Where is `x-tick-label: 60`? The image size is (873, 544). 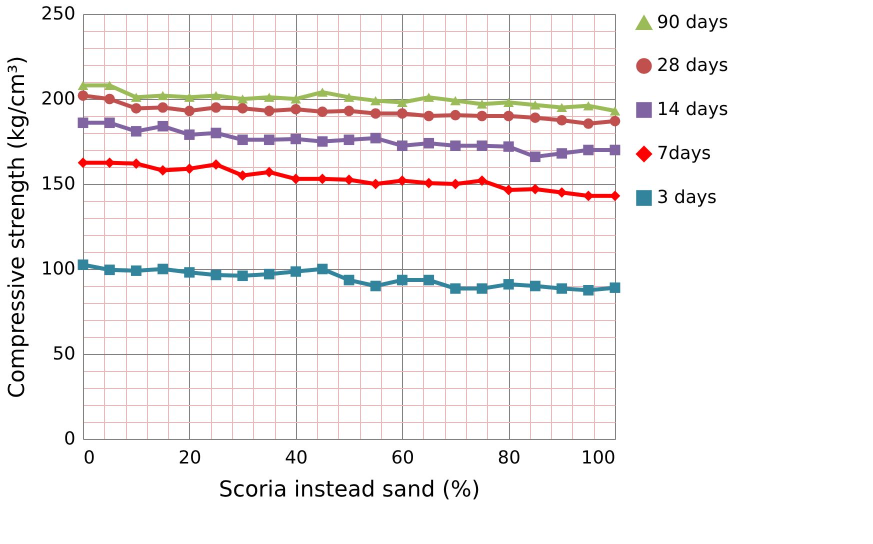
x-tick-label: 60 is located at coordinates (402, 458).